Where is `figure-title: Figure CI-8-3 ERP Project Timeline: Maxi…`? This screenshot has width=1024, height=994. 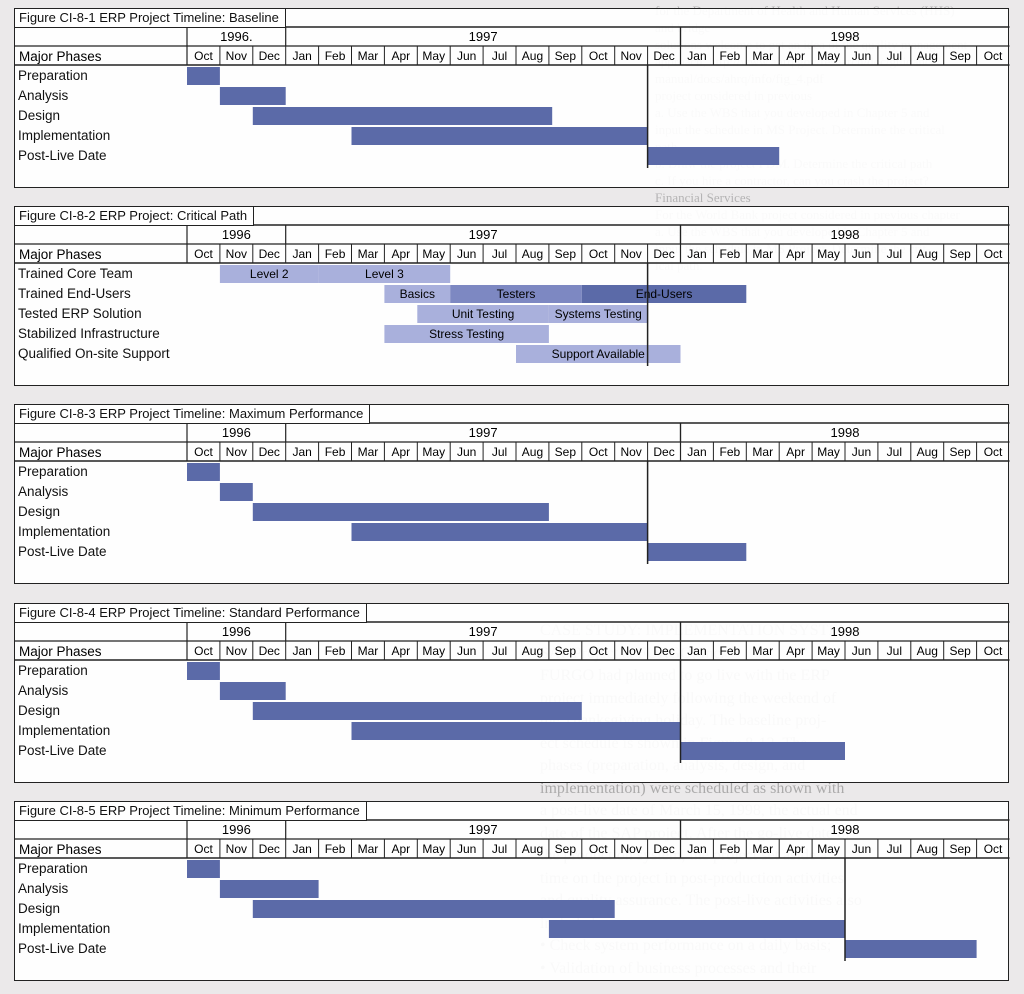
figure-title: Figure CI-8-3 ERP Project Timeline: Maxi… is located at coordinates (193, 414).